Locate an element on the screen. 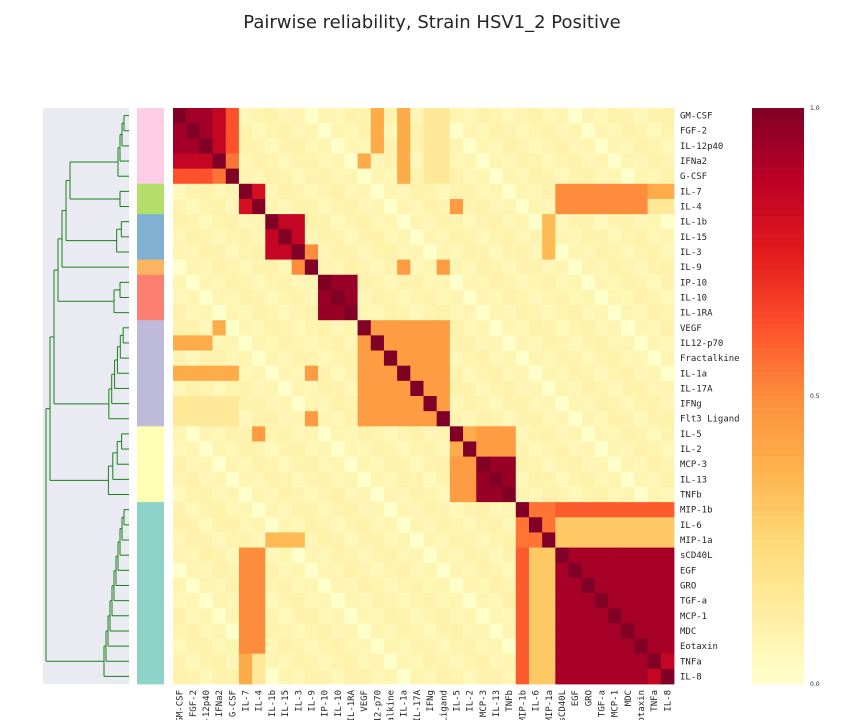 This screenshot has width=864, height=720. cluster-segment is located at coordinates (150, 267).